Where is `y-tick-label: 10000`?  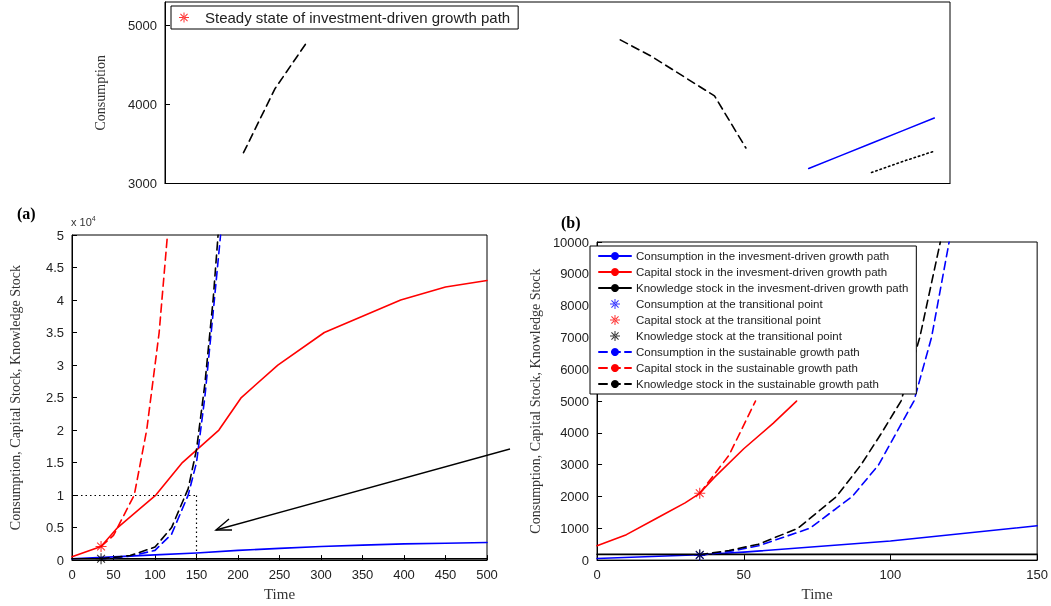
y-tick-label: 10000 is located at coordinates (571, 242).